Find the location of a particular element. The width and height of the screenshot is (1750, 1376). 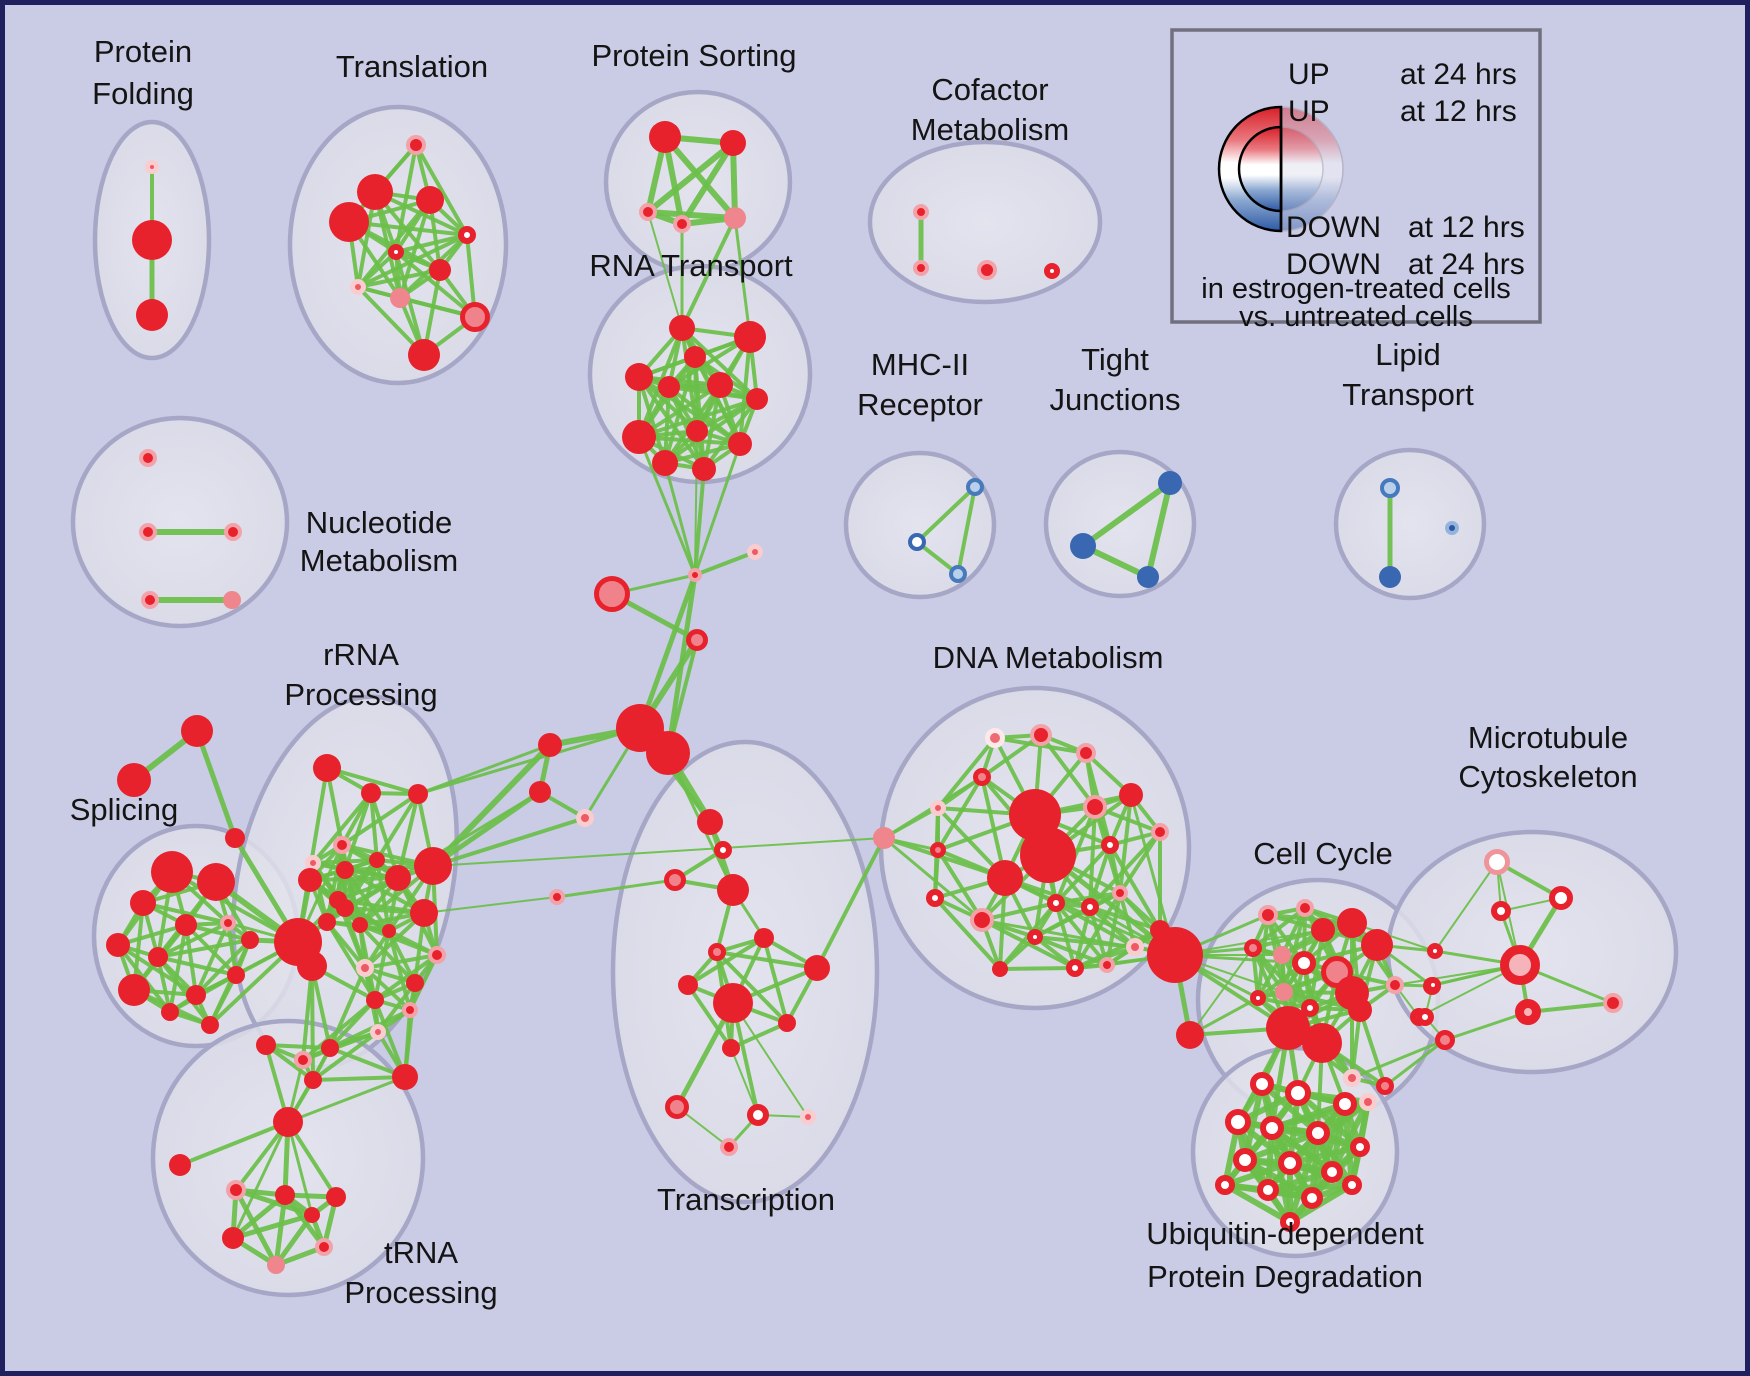

cluster-label-lipid-transport: Lipid is located at coordinates (1408, 354).